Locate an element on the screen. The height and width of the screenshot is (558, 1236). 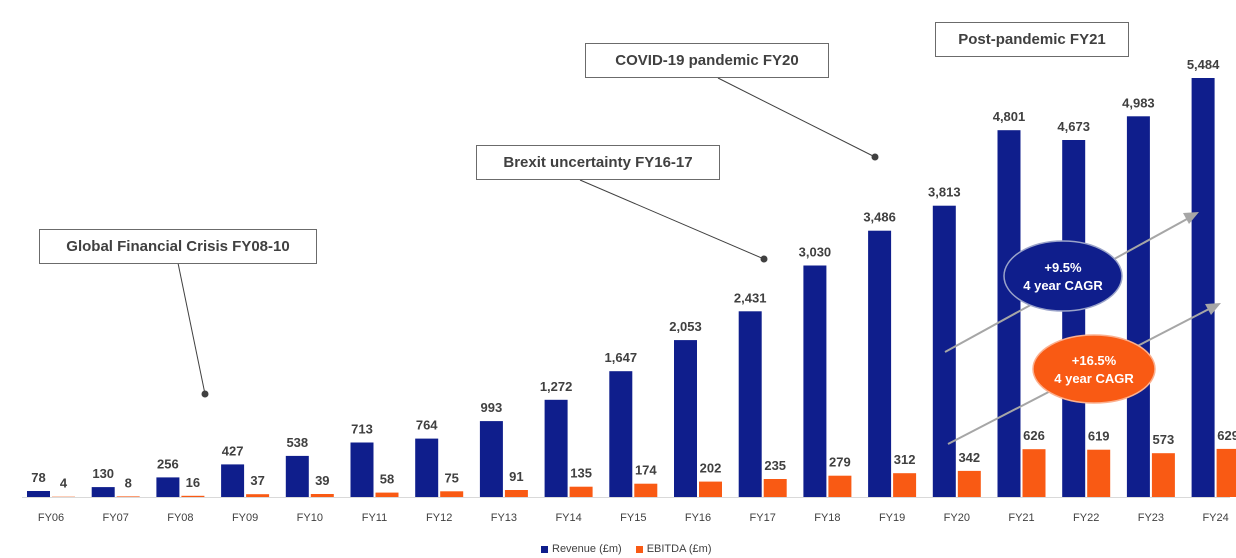
revenue-cagr-bubble: +9.5% 4 year CAGR is located at coordinates (1063, 276).